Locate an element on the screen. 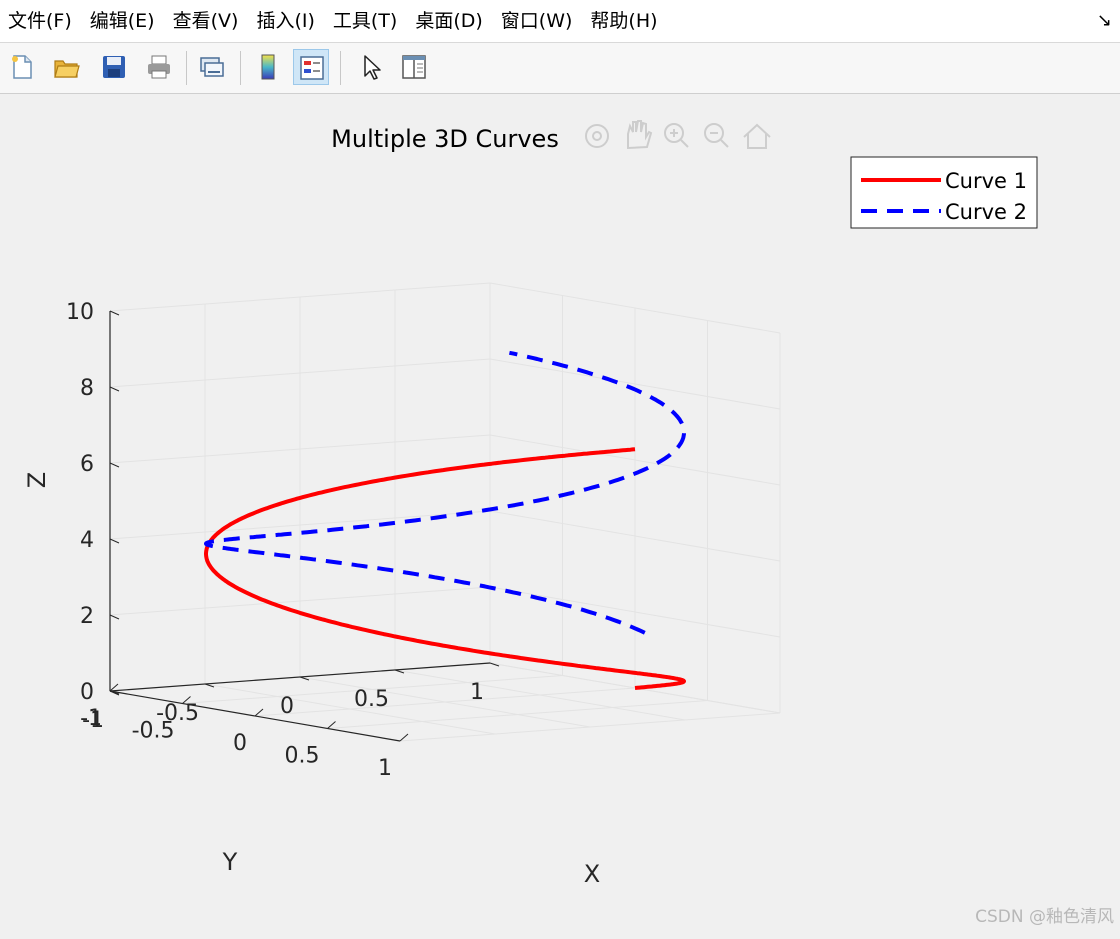 The height and width of the screenshot is (939, 1120). link-plot-icon is located at coordinates (212, 67).